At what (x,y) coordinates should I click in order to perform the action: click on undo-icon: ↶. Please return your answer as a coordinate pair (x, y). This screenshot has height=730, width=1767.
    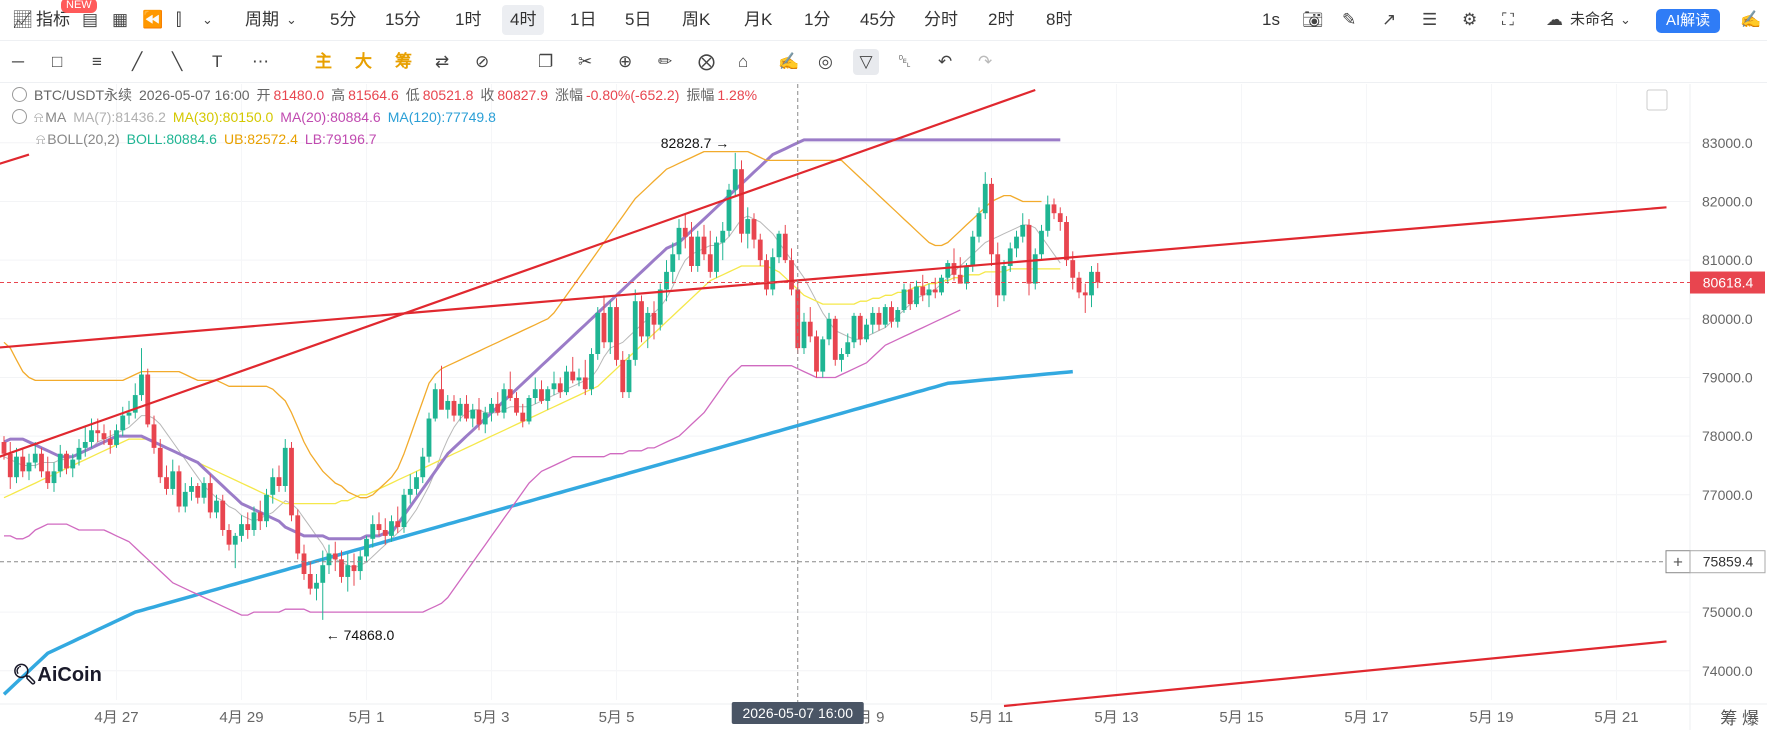
    Looking at the image, I should click on (945, 61).